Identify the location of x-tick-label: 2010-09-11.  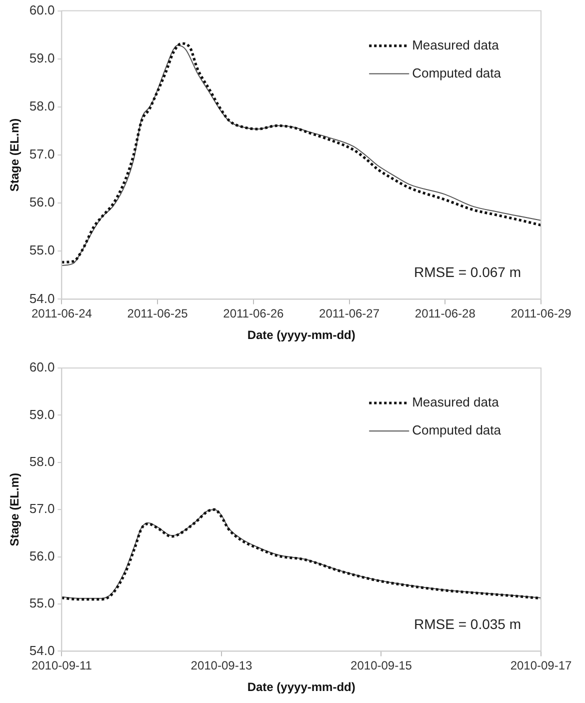
(61, 665).